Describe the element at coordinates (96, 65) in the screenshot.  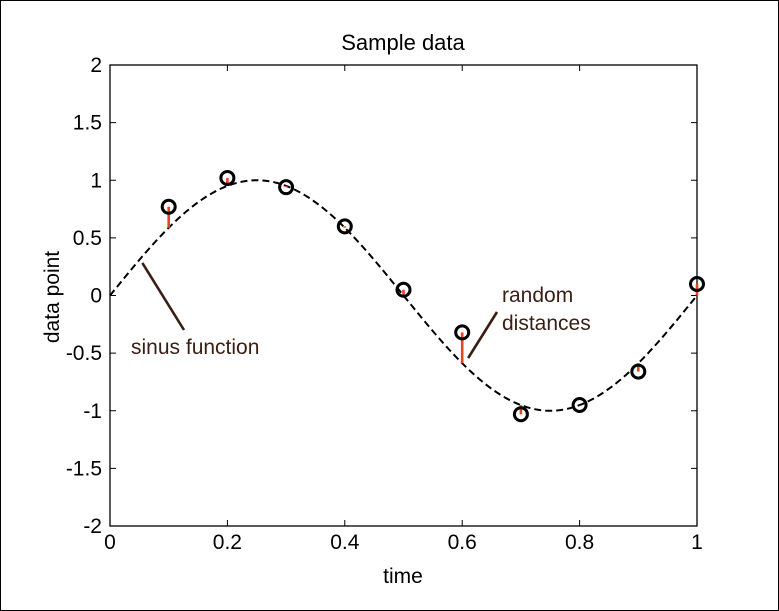
I see `y-tick-label: 2` at that location.